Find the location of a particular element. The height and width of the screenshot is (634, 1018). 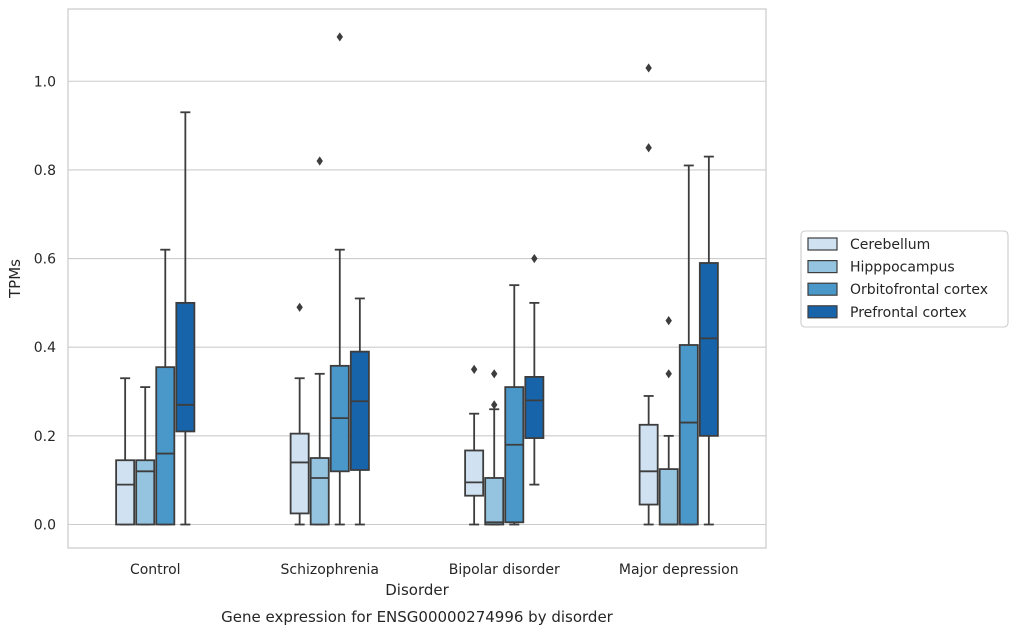

x-tick-label: Schizophrenia is located at coordinates (330, 570).